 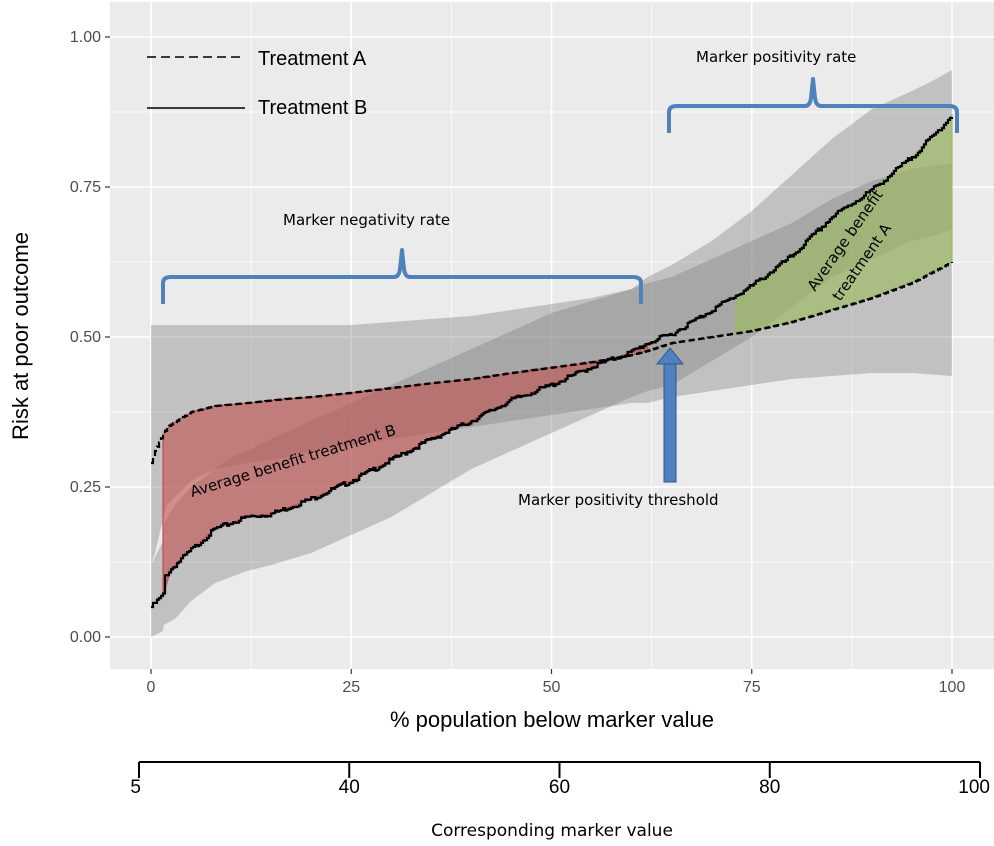 What do you see at coordinates (402, 276) in the screenshot?
I see `bracket-negativity` at bounding box center [402, 276].